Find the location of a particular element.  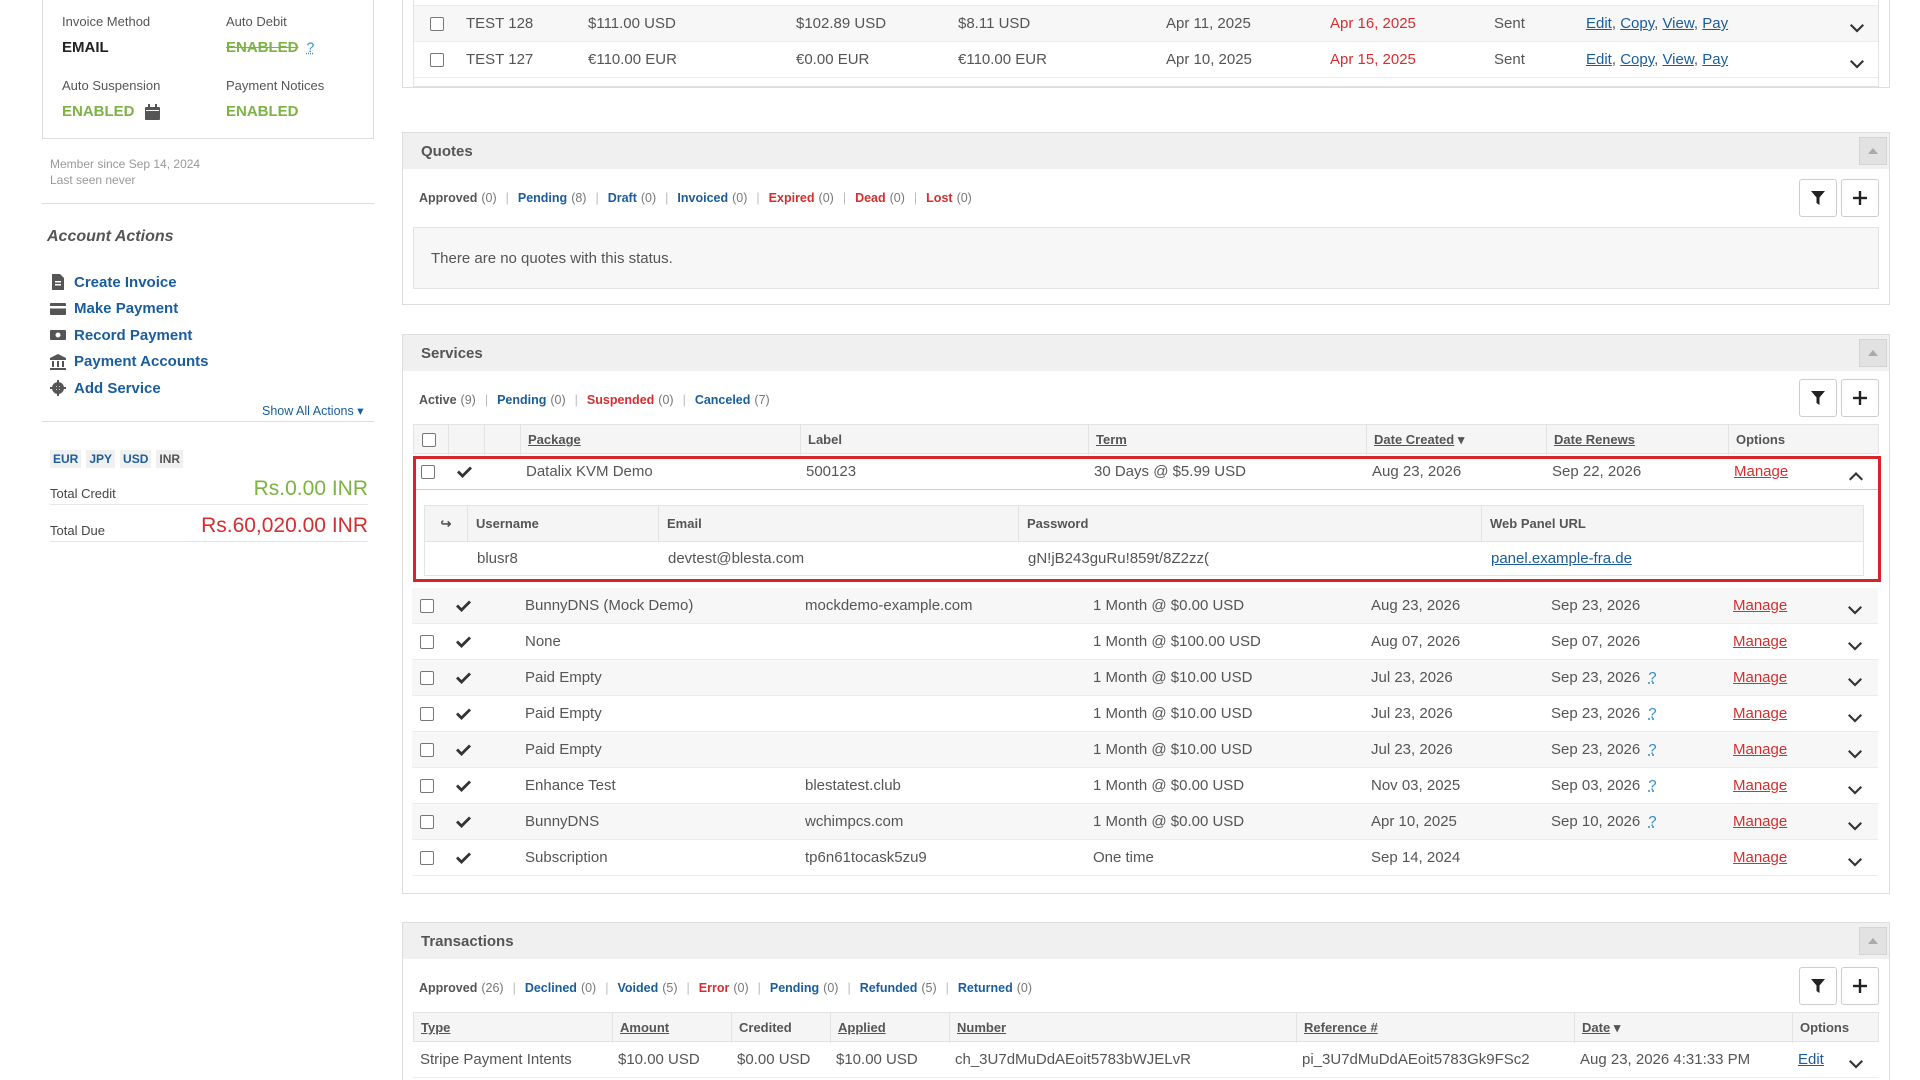

services-filter-suspended: Suspended (0) is located at coordinates (630, 400).